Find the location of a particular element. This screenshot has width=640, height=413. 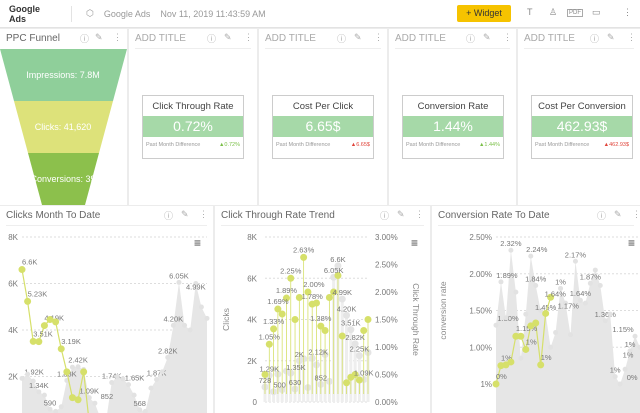

monitor-icon: ▭ is located at coordinates (596, 12).